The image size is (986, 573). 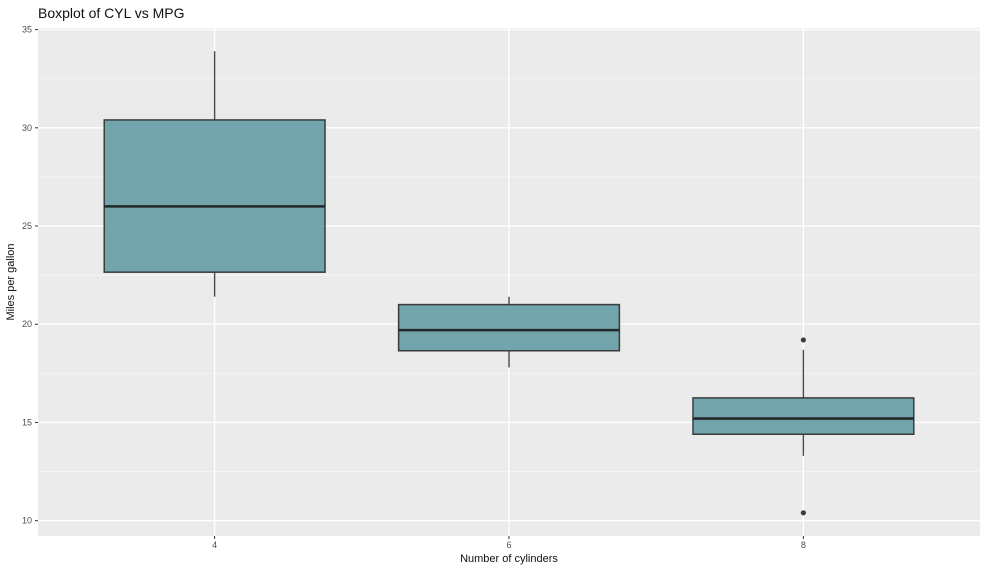 I want to click on y-axis-title: Miles per gallon, so click(x=11, y=282).